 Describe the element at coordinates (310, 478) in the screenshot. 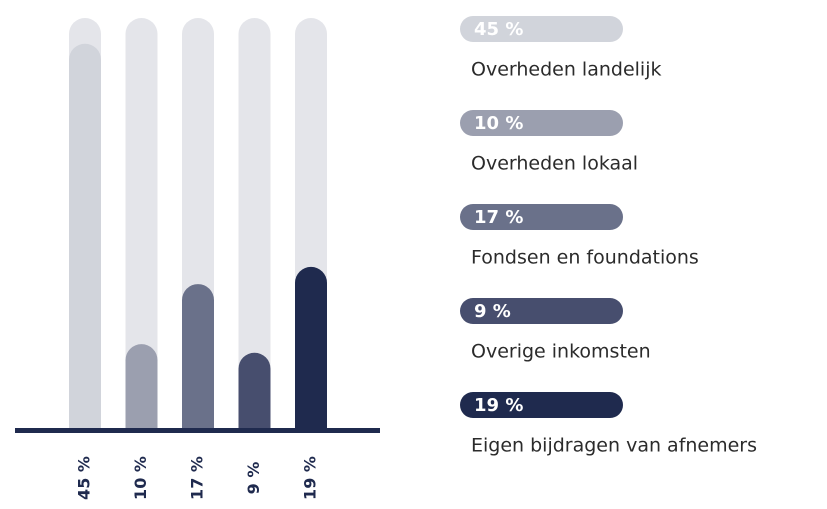

I see `value-label: 19 %` at that location.